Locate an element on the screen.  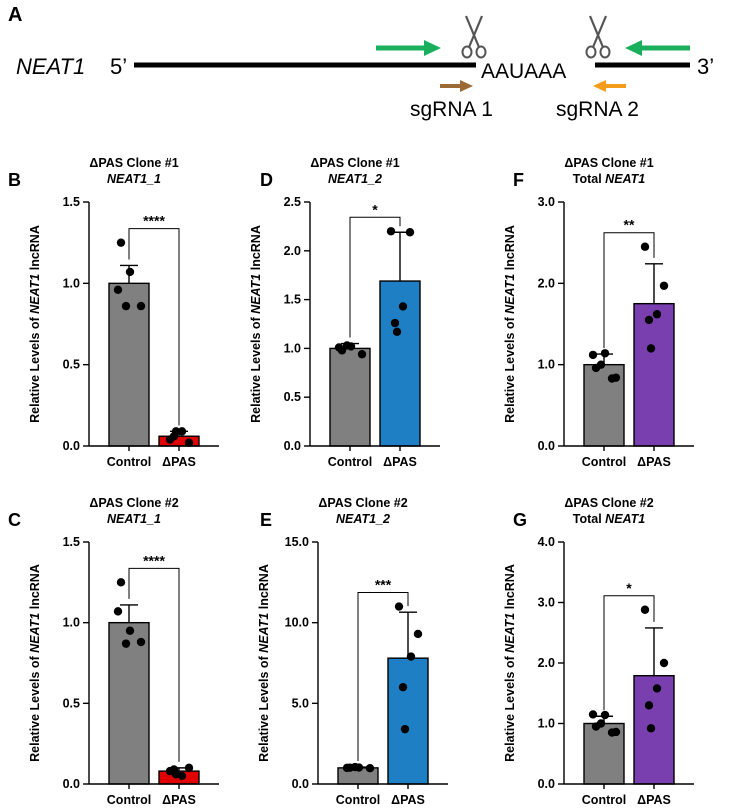
chart-subtitle: Total NEAT1 is located at coordinates (609, 519).